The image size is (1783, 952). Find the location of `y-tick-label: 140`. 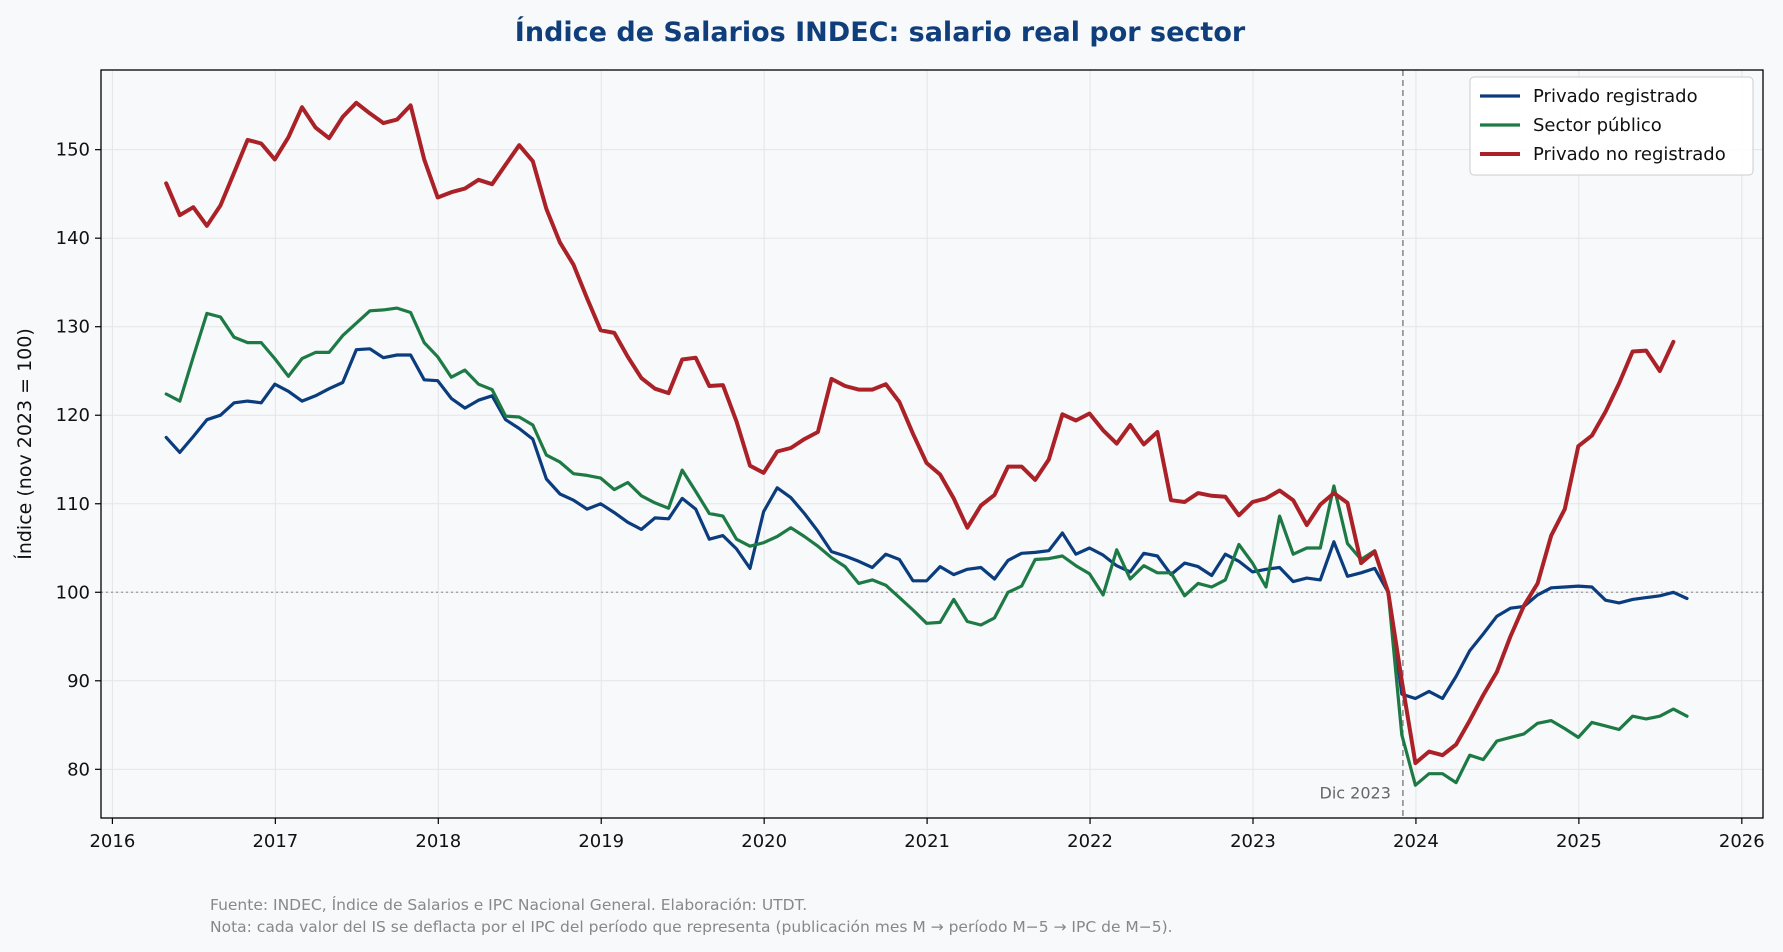

y-tick-label: 140 is located at coordinates (73, 238).